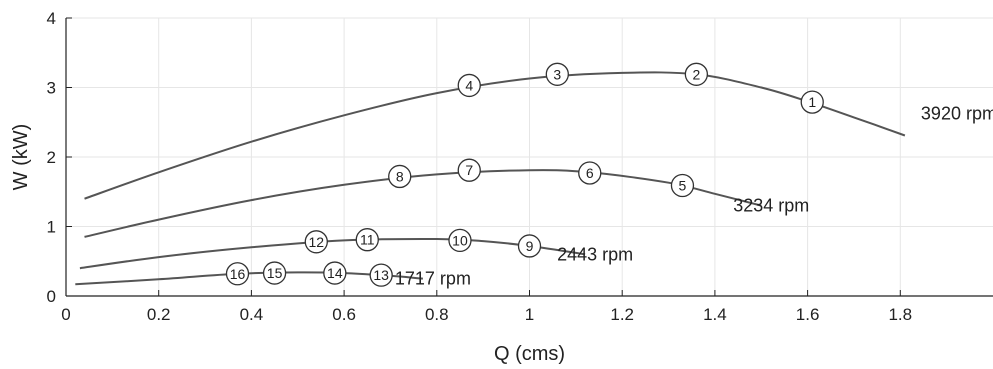 Image resolution: width=993 pixels, height=369 pixels. I want to click on x-tick-label: 1.6, so click(808, 314).